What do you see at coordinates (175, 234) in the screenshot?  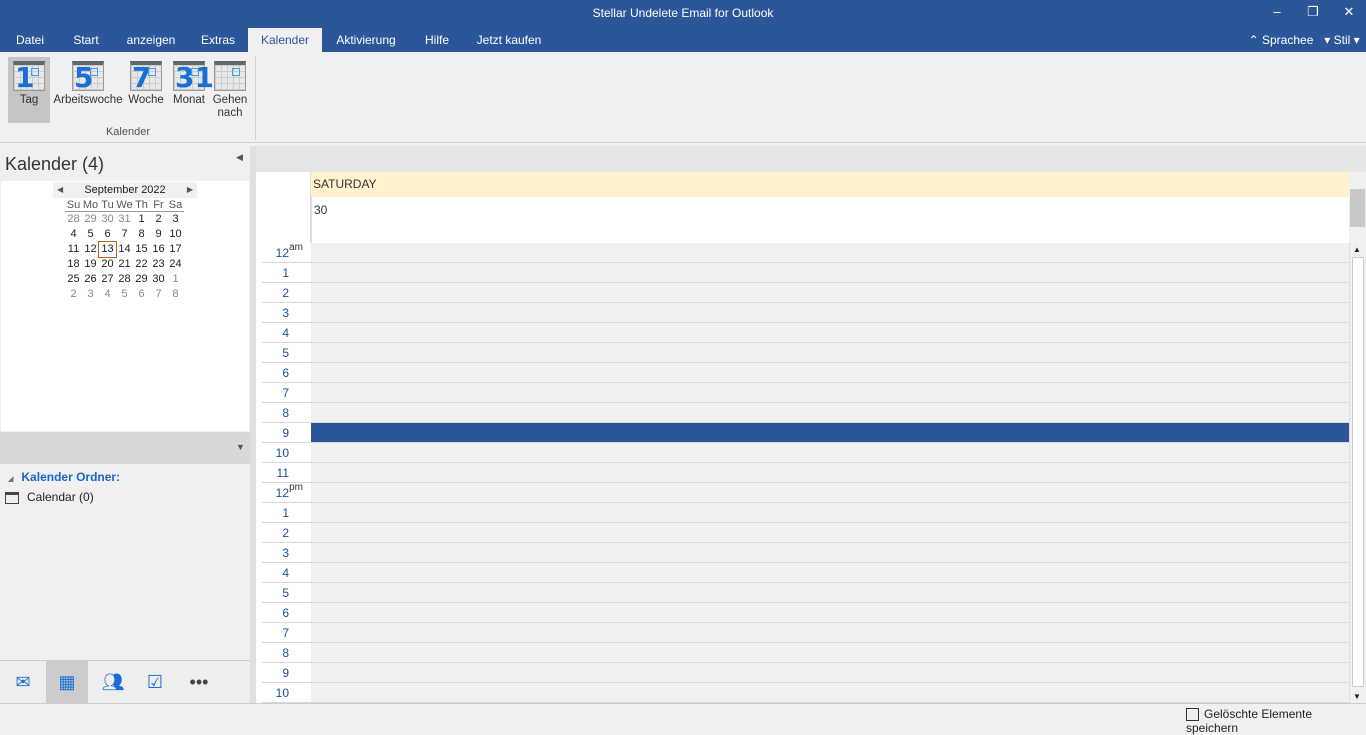 I see `day-cell: 10` at bounding box center [175, 234].